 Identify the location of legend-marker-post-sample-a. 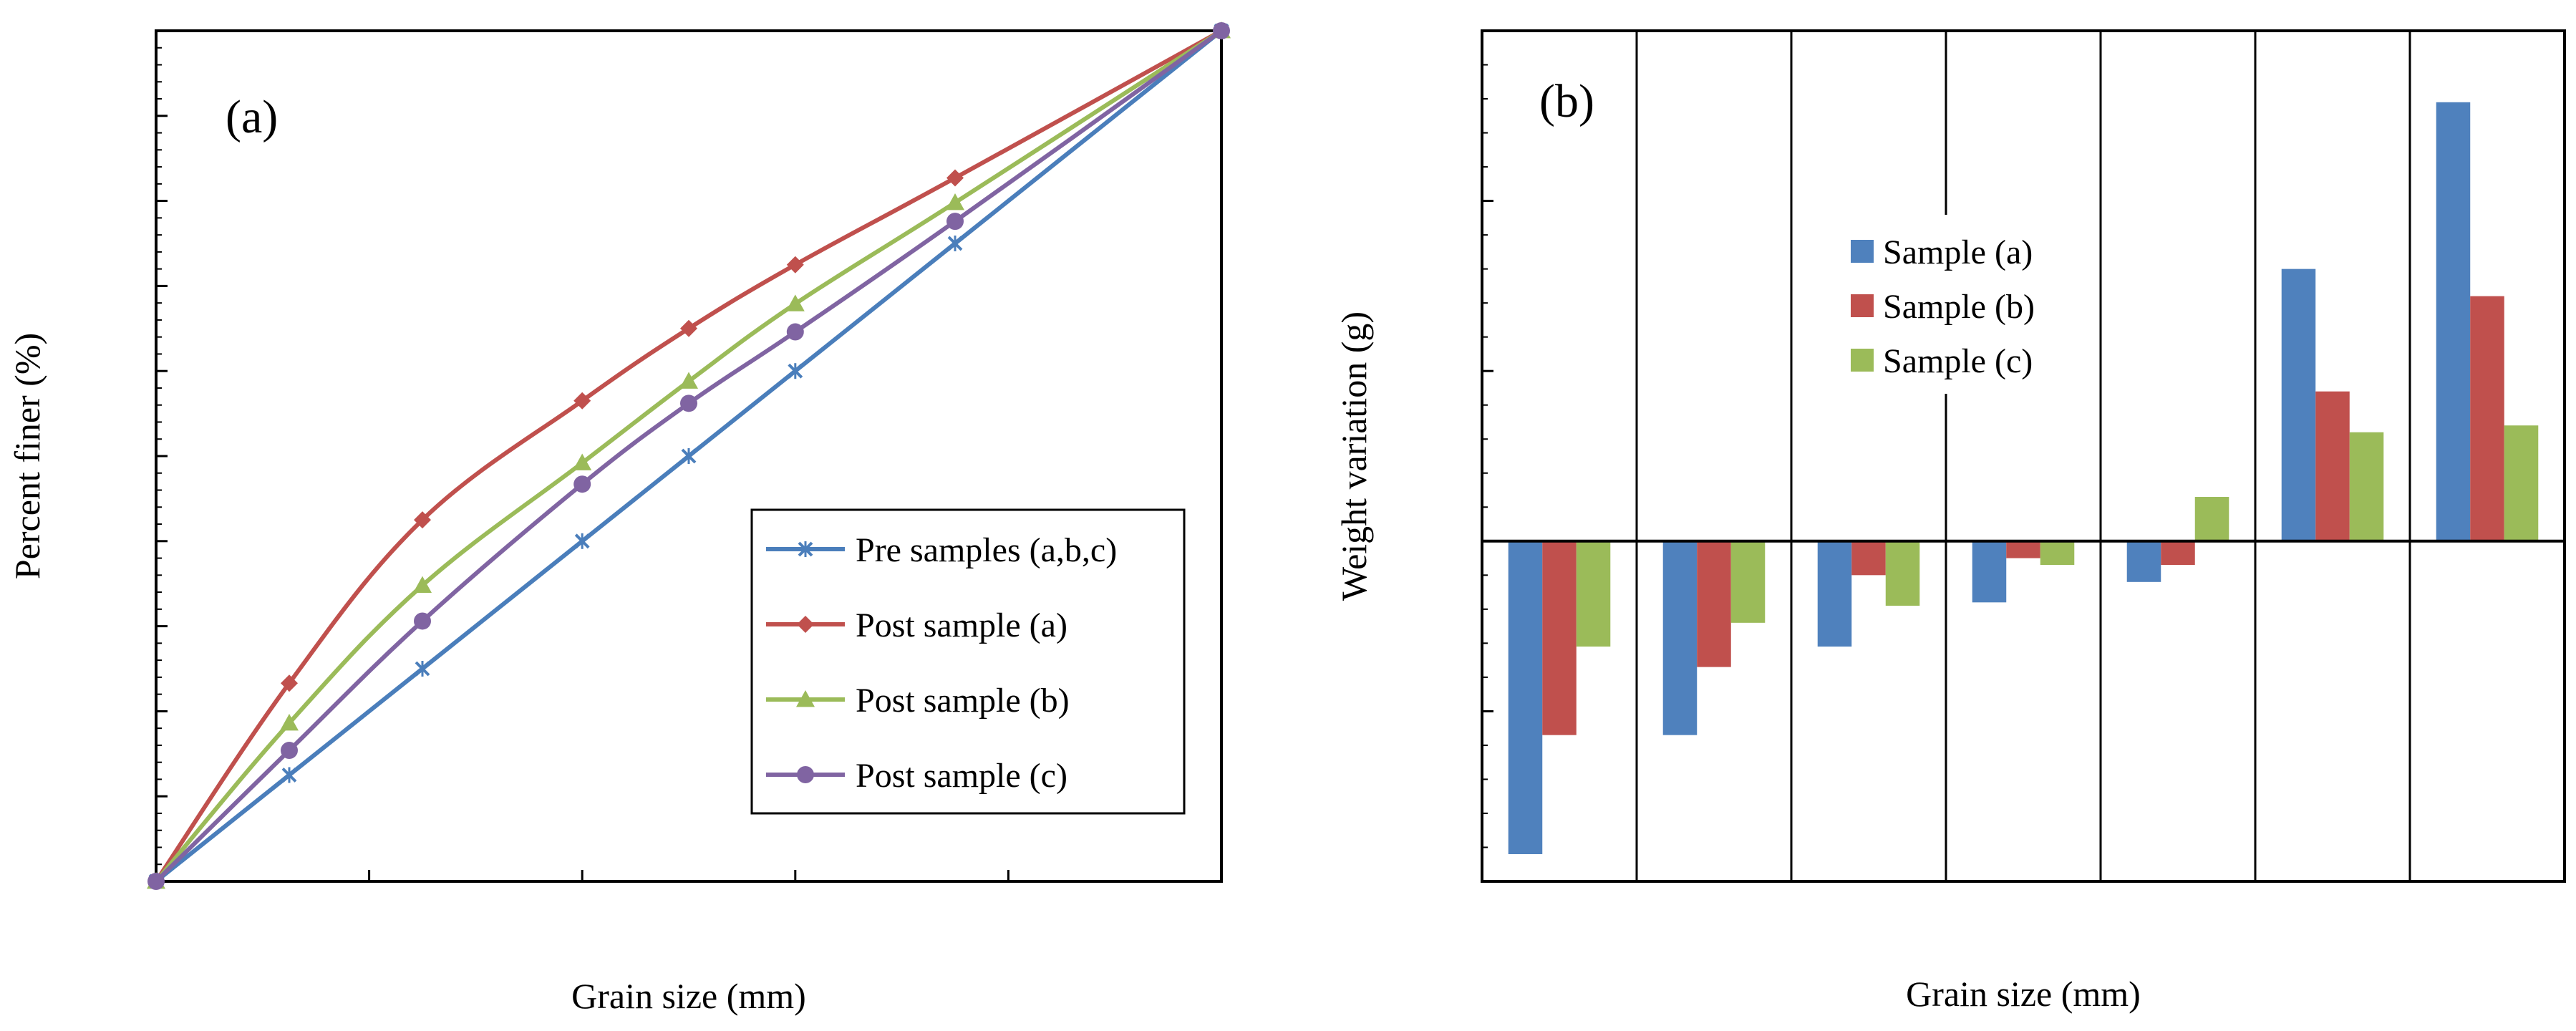
(806, 625).